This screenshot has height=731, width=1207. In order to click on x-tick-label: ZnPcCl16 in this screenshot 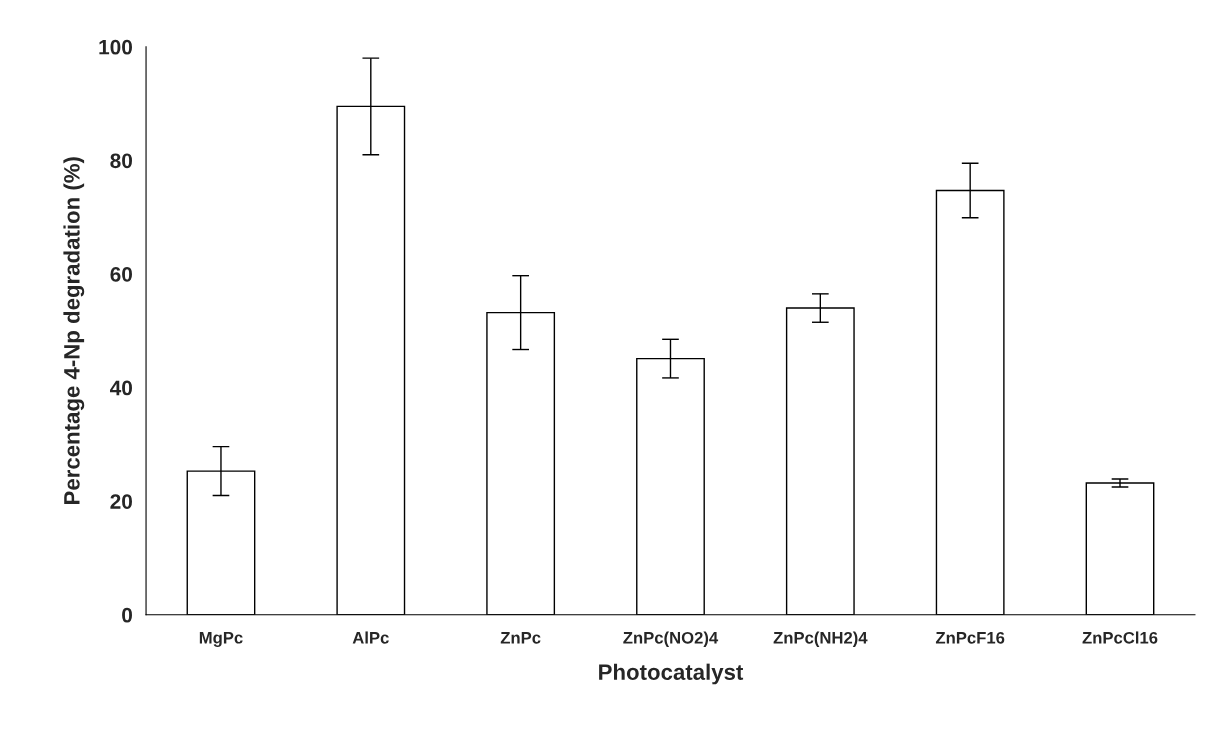, I will do `click(1120, 637)`.